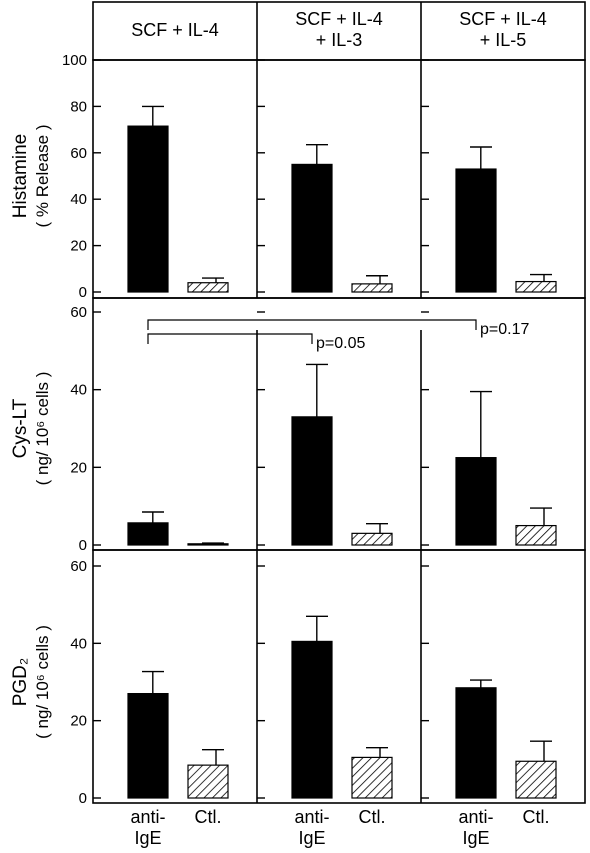  I want to click on condition-header-label: + IL-5, so click(503, 40).